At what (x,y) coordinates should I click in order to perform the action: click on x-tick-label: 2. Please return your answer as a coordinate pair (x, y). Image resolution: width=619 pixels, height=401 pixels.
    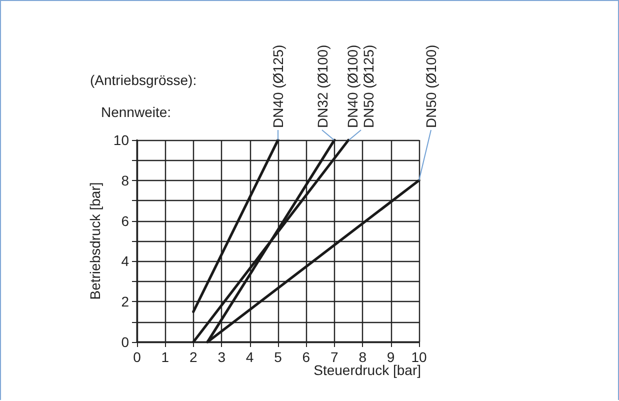
    Looking at the image, I should click on (194, 357).